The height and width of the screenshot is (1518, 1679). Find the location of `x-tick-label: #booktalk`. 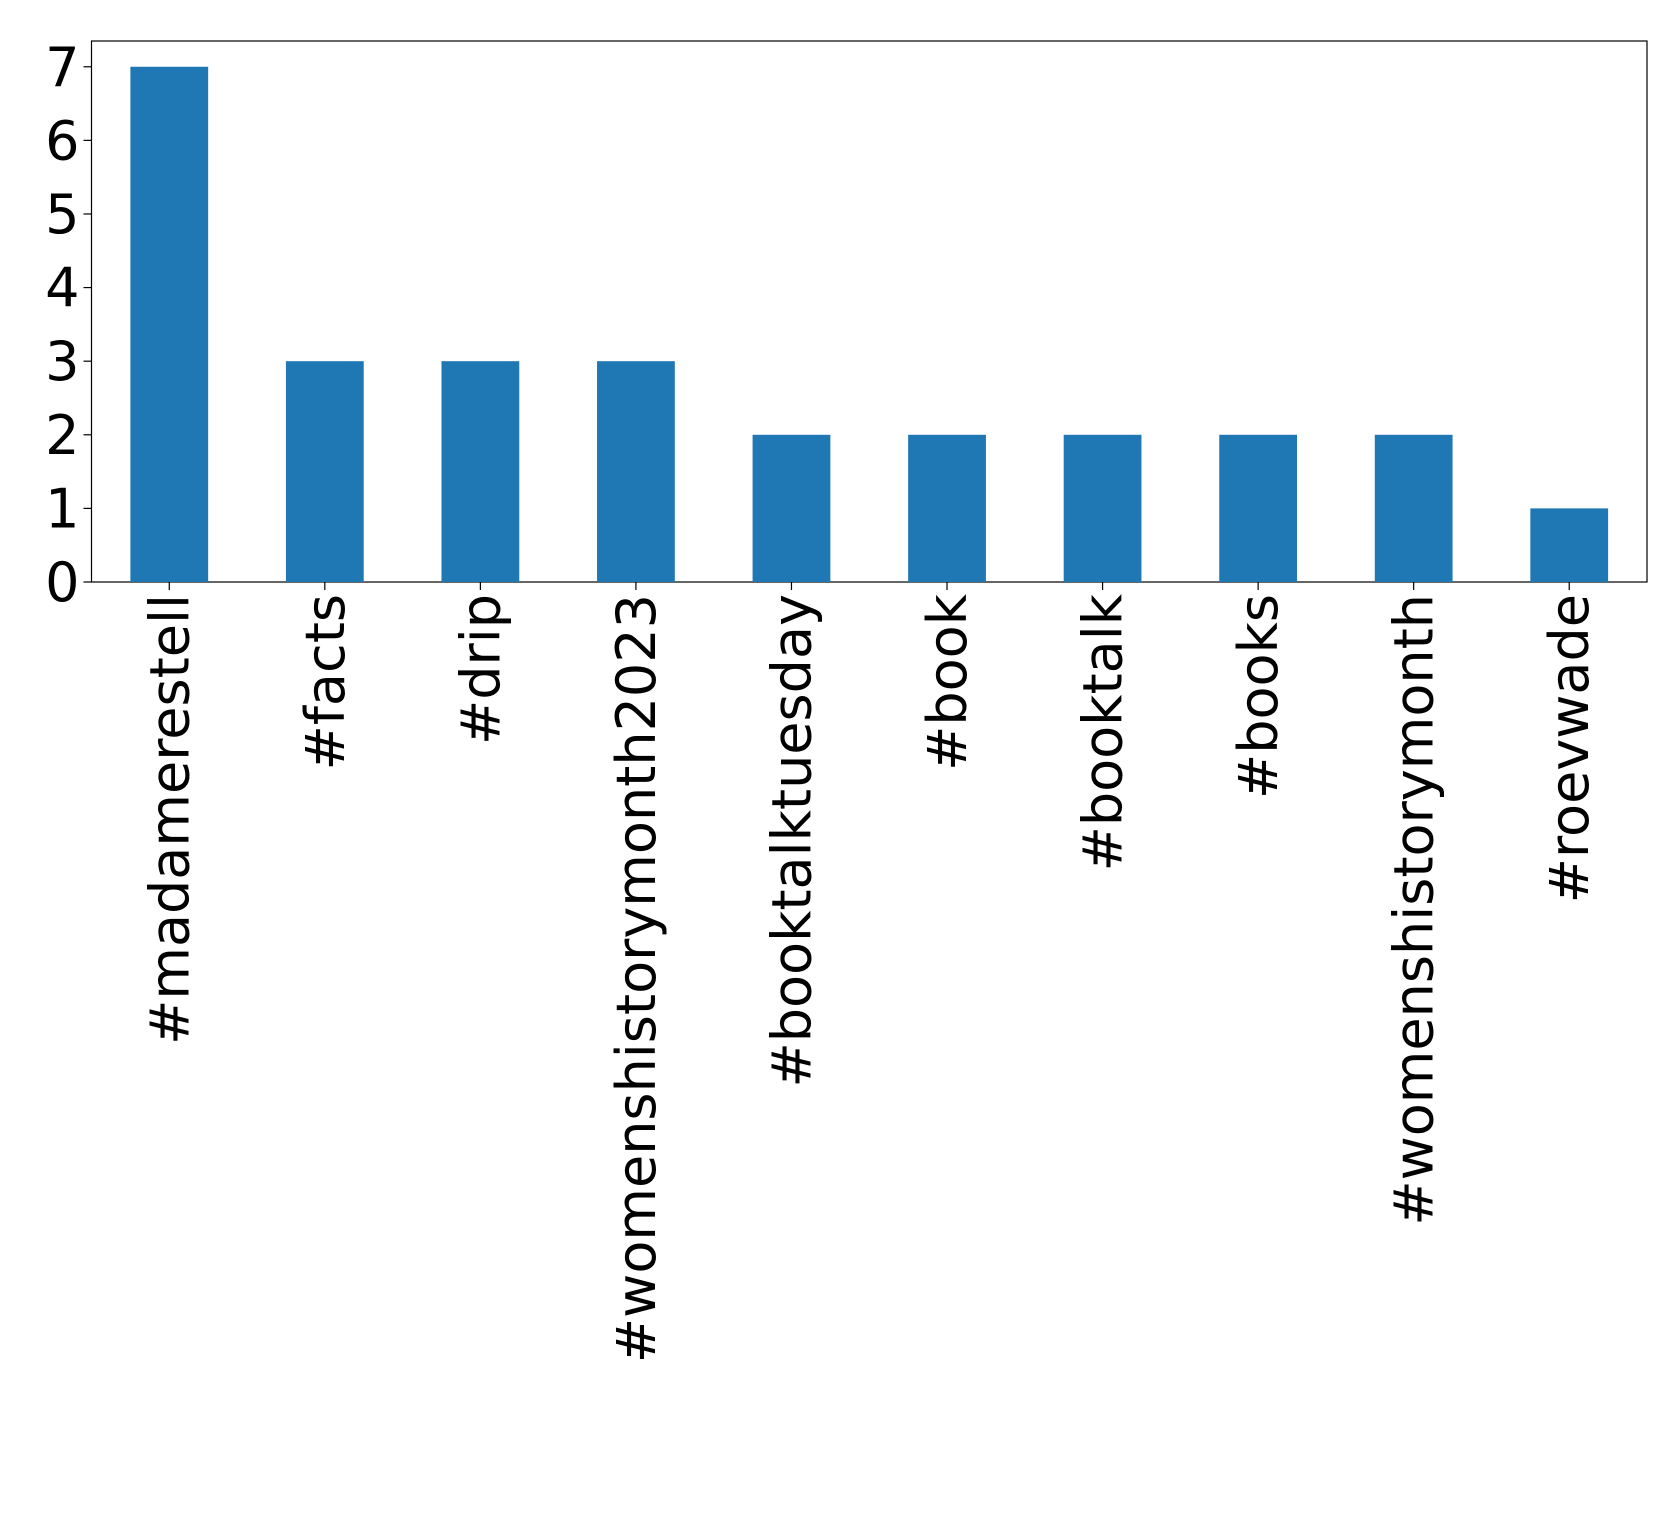

x-tick-label: #booktalk is located at coordinates (1103, 732).